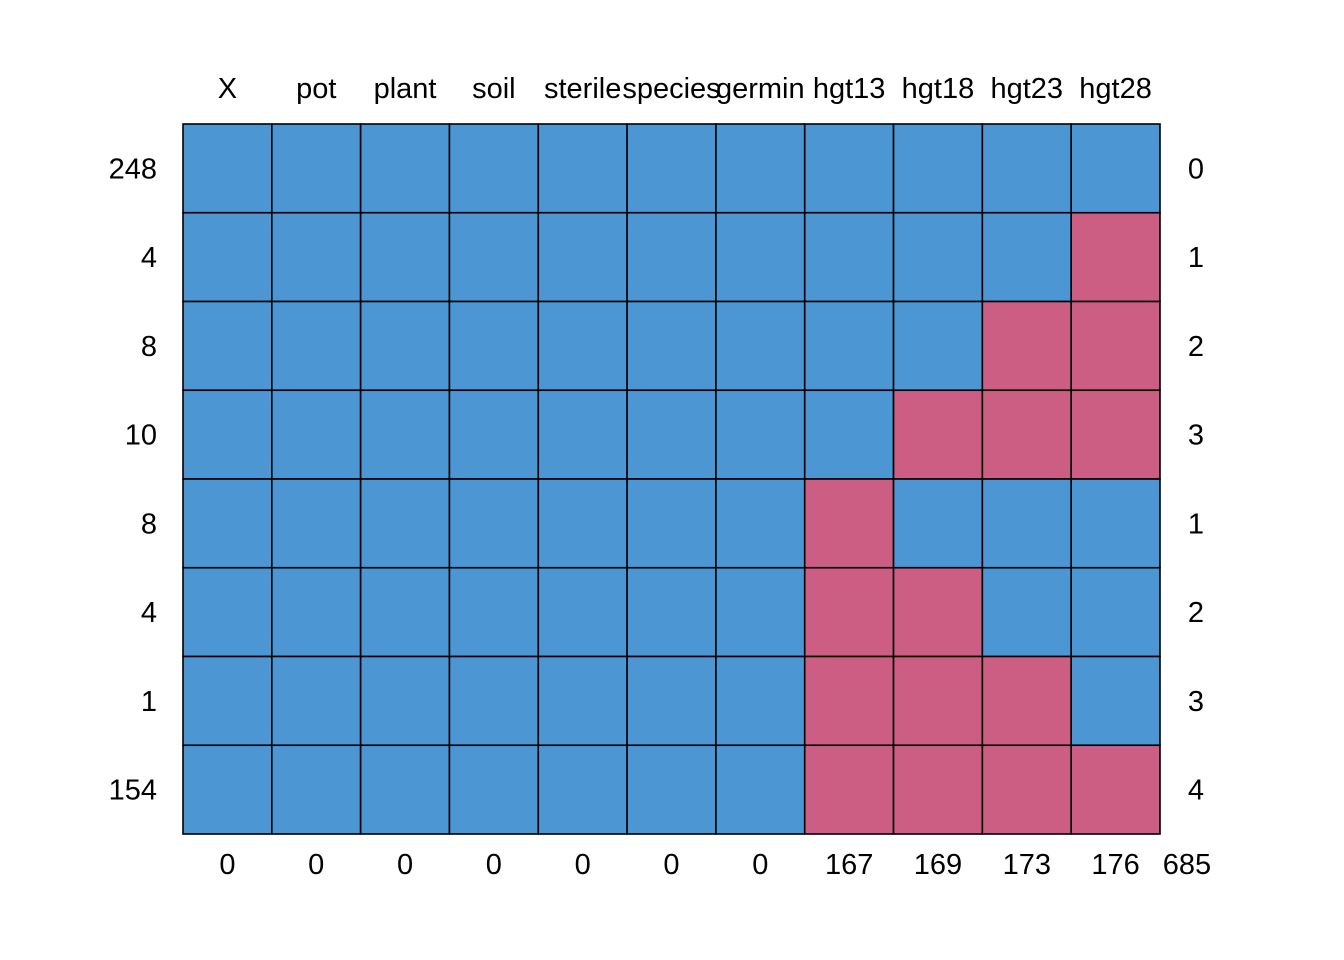 Image resolution: width=1344 pixels, height=960 pixels. Describe the element at coordinates (938, 865) in the screenshot. I see `column-missing-label: 169` at that location.